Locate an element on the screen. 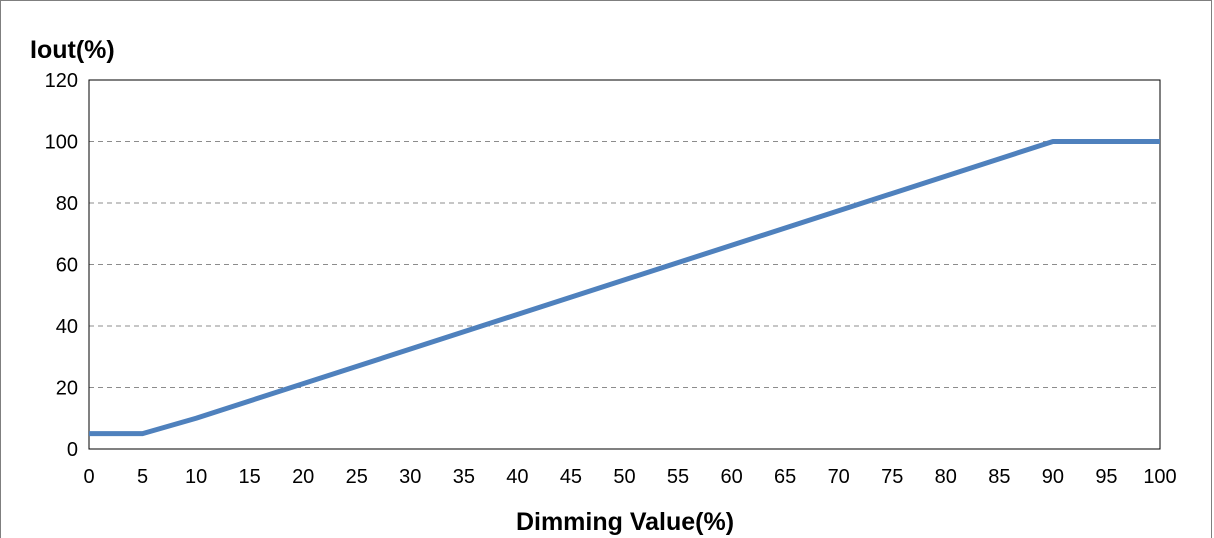 This screenshot has width=1214, height=538. x-tick-label: 10 is located at coordinates (196, 477).